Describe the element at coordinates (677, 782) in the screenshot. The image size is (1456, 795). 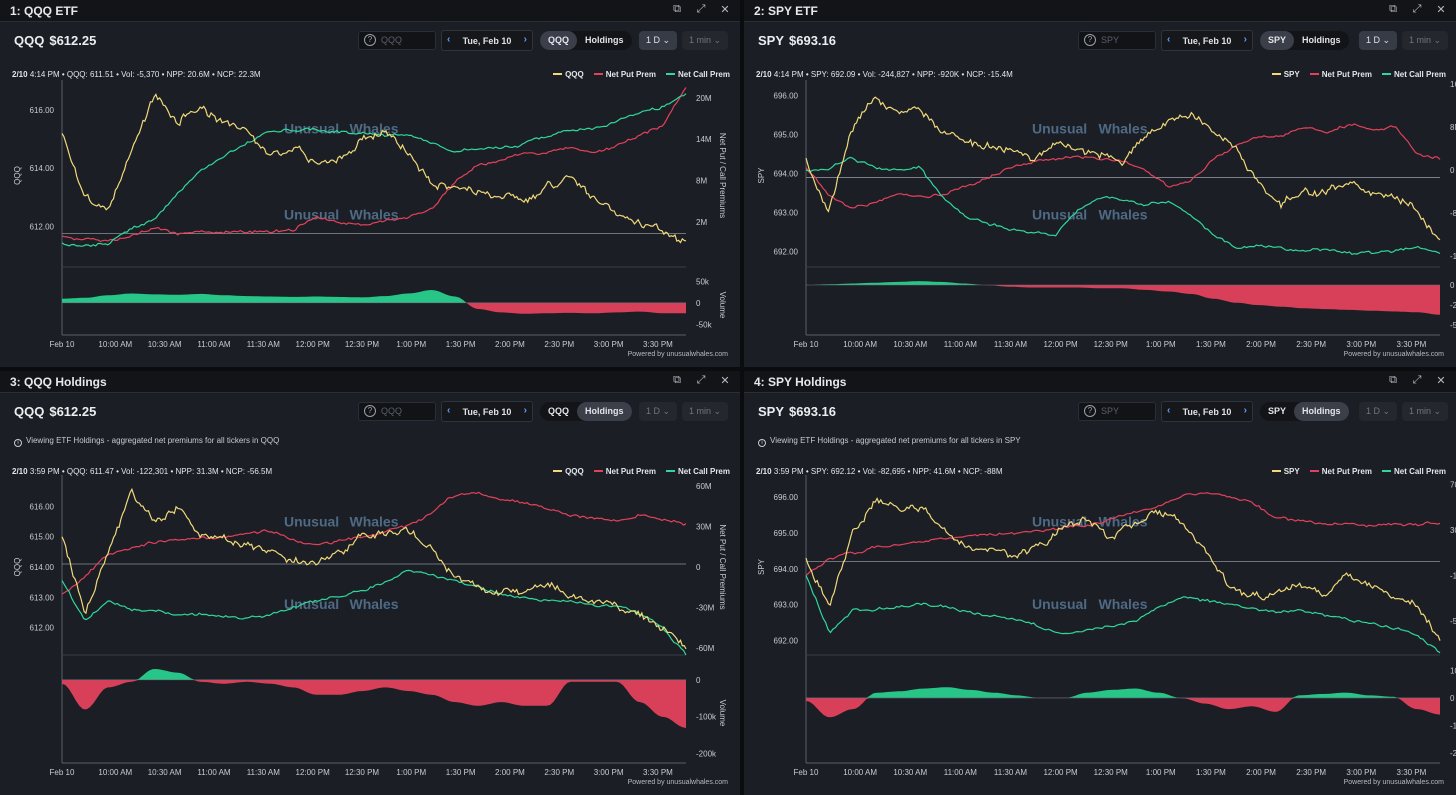
I see `powered-by: Powered by unusualwhales.com` at that location.